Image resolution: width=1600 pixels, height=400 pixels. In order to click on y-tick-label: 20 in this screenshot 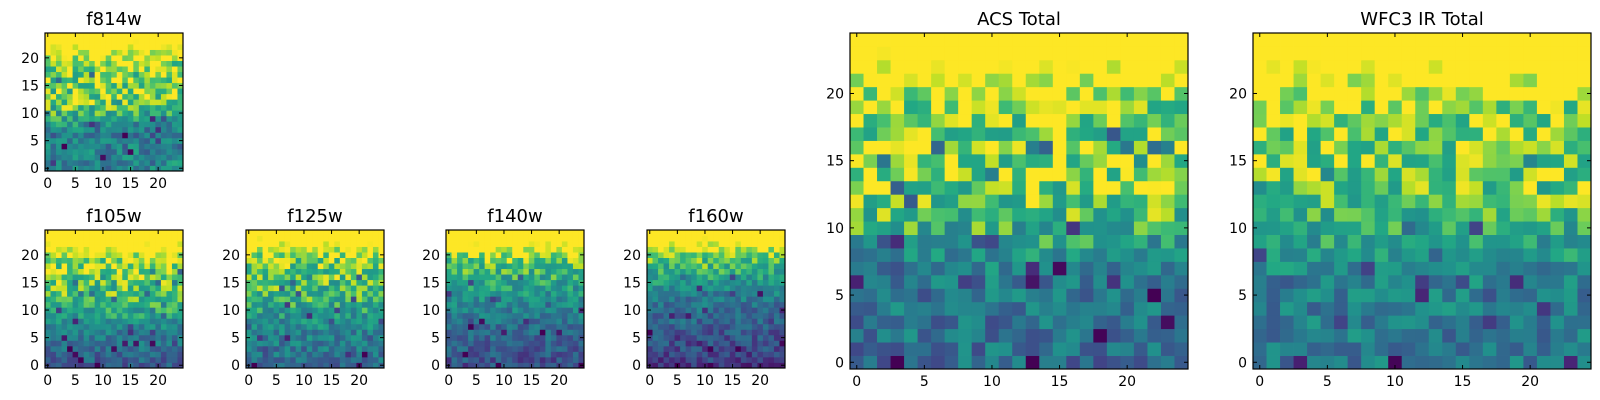, I will do `click(1238, 94)`.